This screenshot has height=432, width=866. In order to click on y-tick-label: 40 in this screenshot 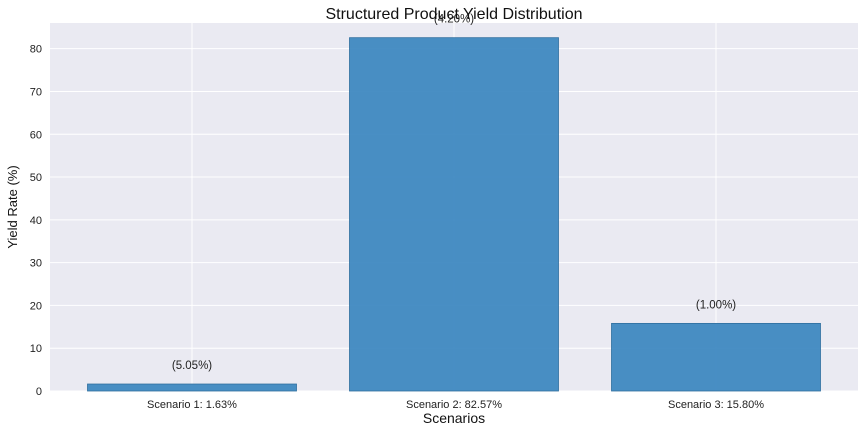, I will do `click(36, 221)`.